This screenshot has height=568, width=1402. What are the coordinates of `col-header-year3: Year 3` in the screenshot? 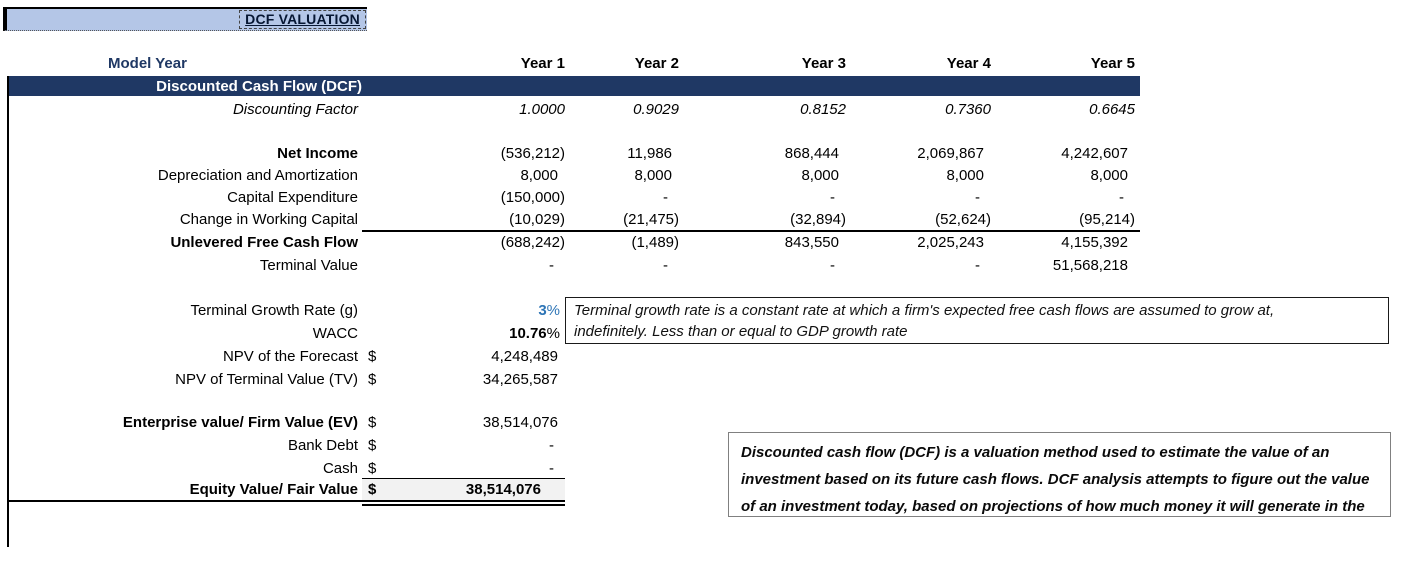 It's located at (823, 63).